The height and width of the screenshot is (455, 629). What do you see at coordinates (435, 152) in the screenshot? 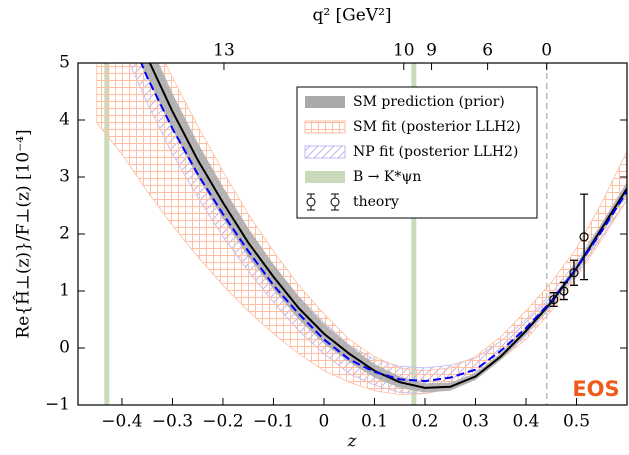
I see `legend-label: NP fit (posterior LLH2)` at bounding box center [435, 152].